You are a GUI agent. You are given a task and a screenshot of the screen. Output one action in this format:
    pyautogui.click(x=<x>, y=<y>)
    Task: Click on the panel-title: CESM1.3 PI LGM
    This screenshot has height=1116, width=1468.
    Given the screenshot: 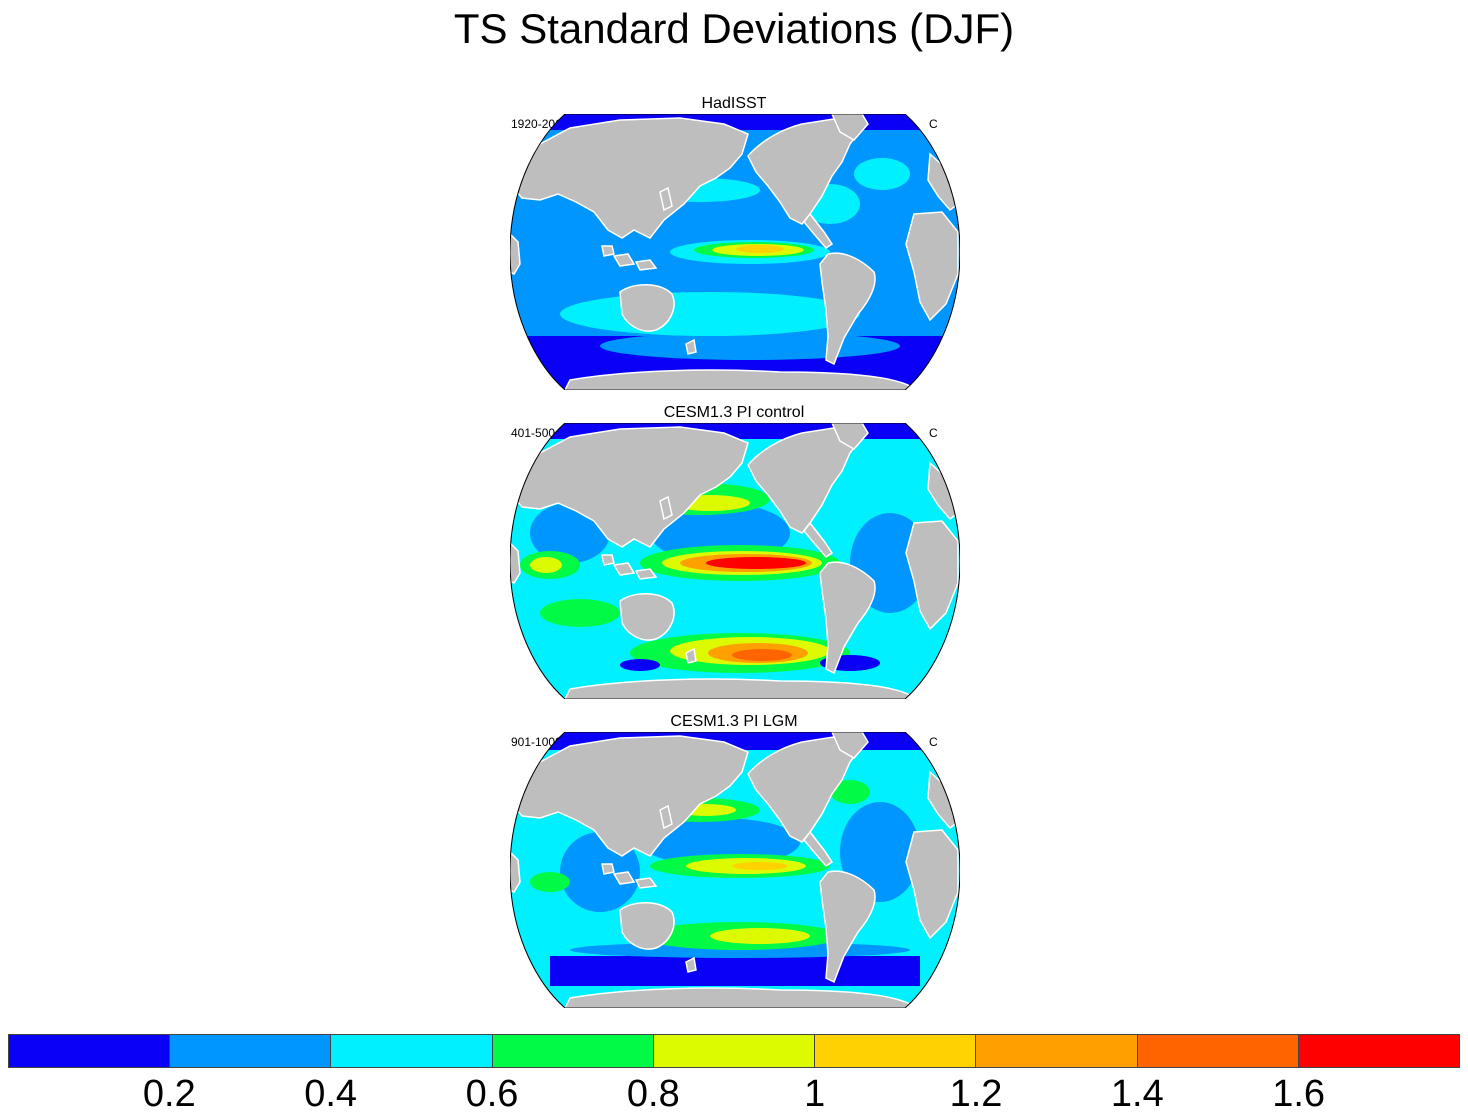 What is the action you would take?
    pyautogui.click(x=734, y=721)
    